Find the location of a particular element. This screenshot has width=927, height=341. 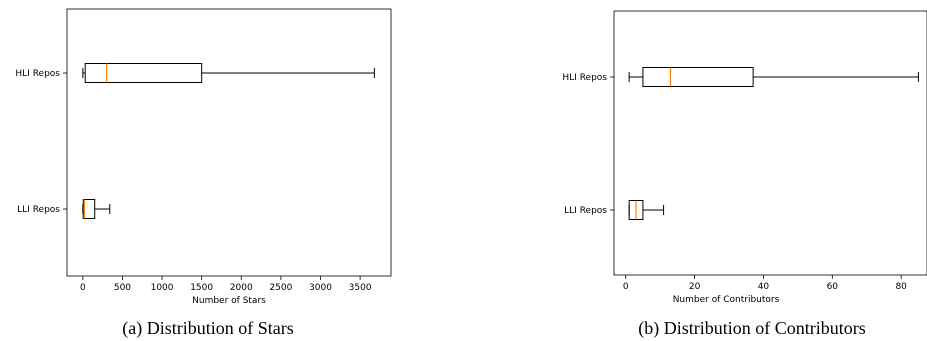

figure-caption: (a) Distribution of Stars is located at coordinates (207, 328).